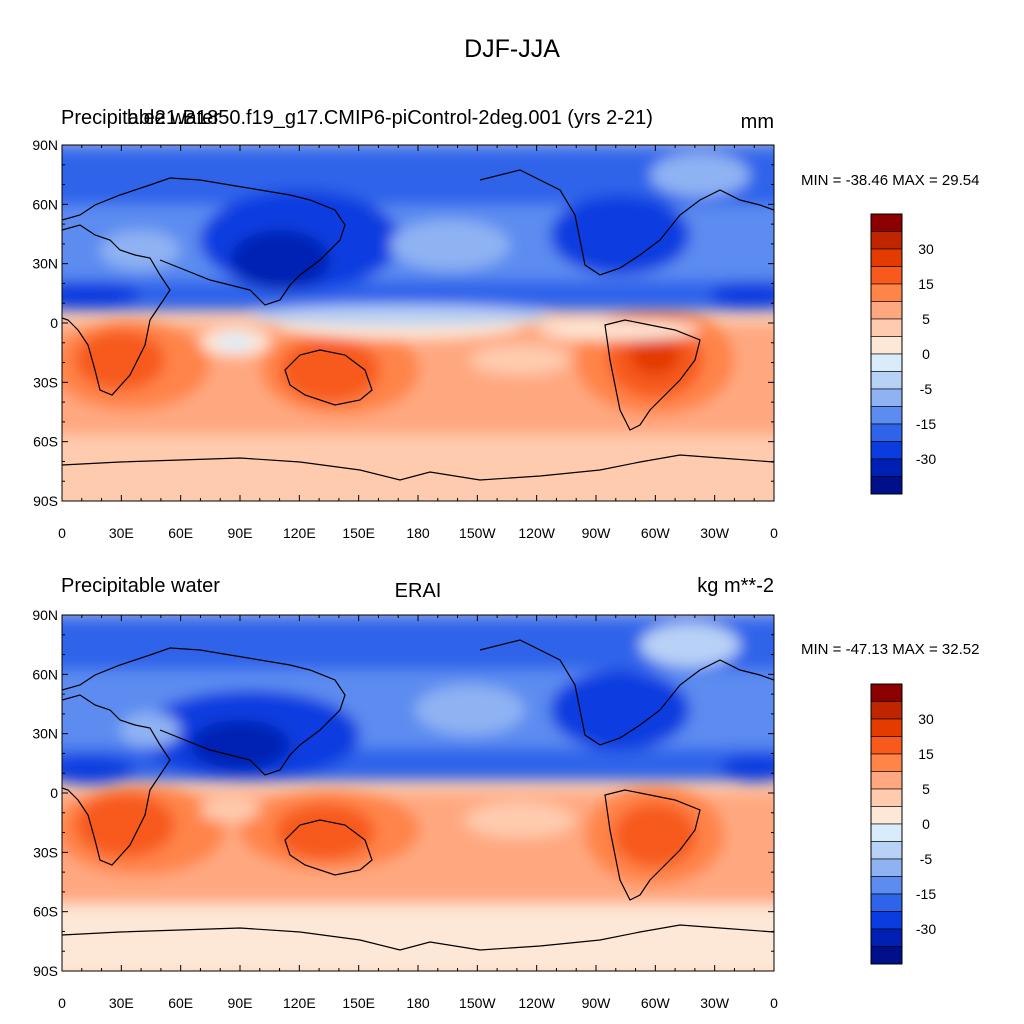 This screenshot has height=1024, width=1024. I want to click on colorbar-label: -5, so click(926, 859).